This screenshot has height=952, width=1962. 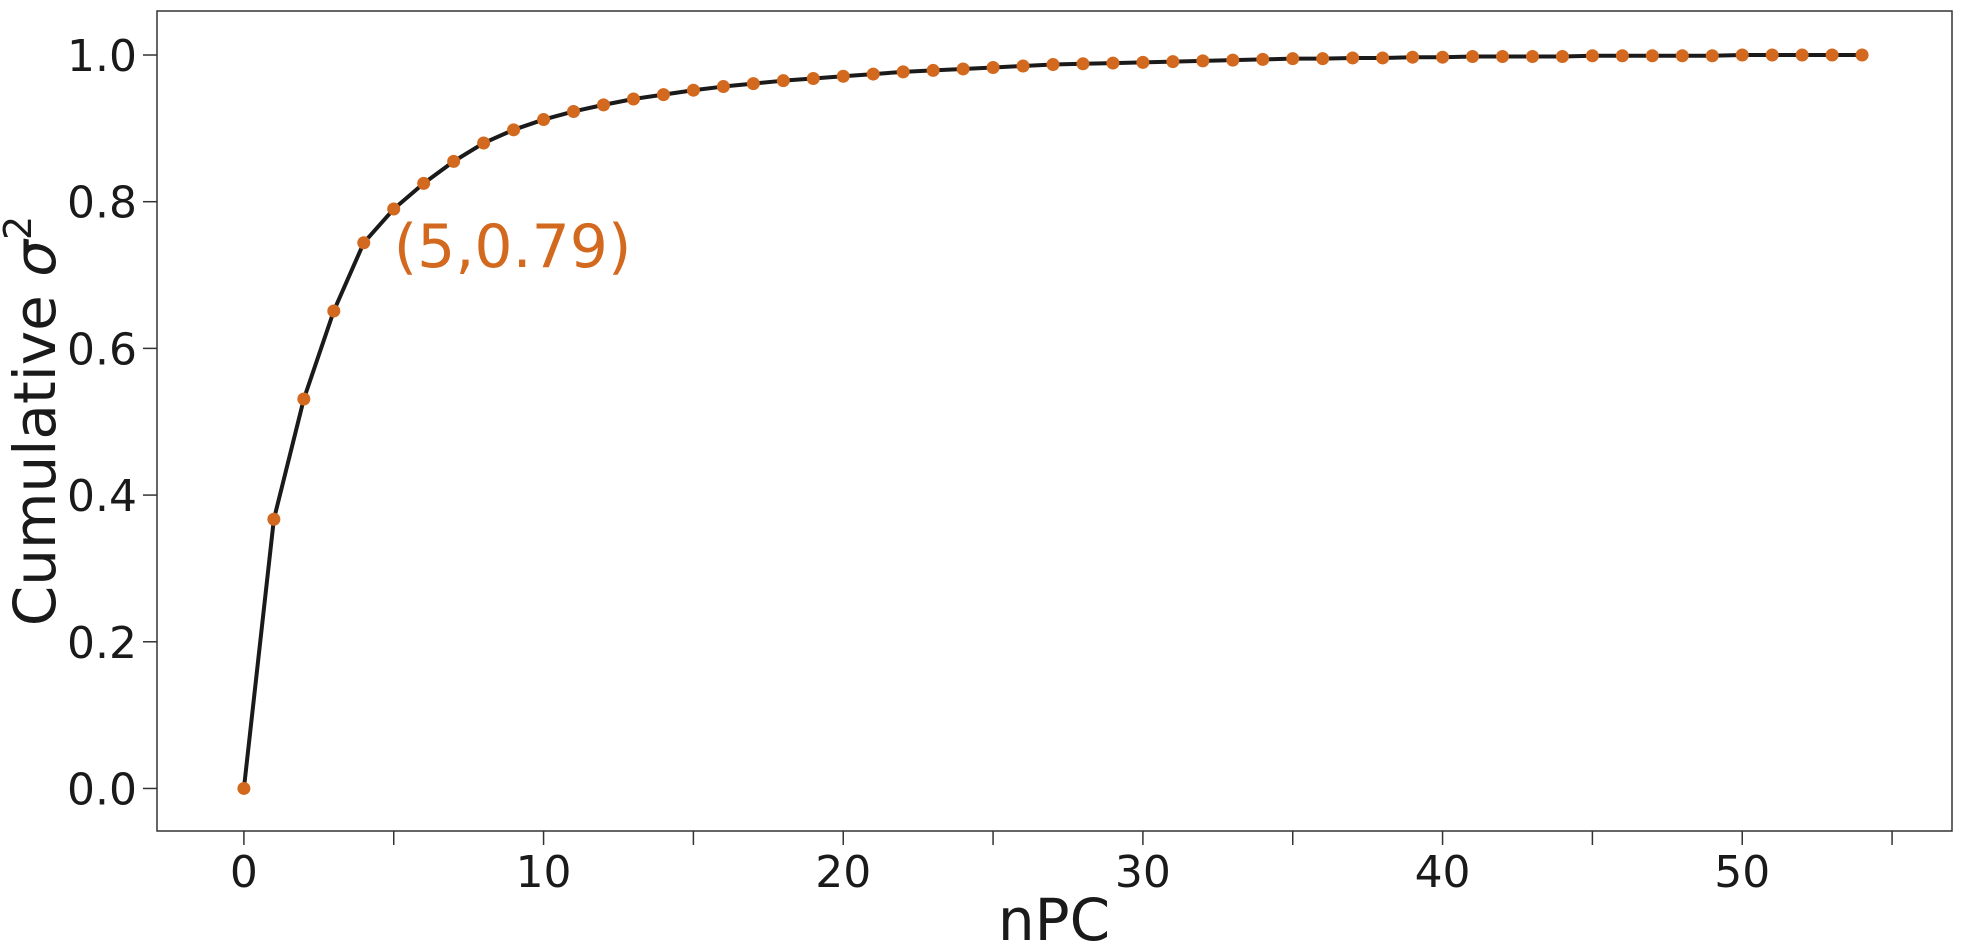 I want to click on x-tick-label: 30, so click(x=1143, y=872).